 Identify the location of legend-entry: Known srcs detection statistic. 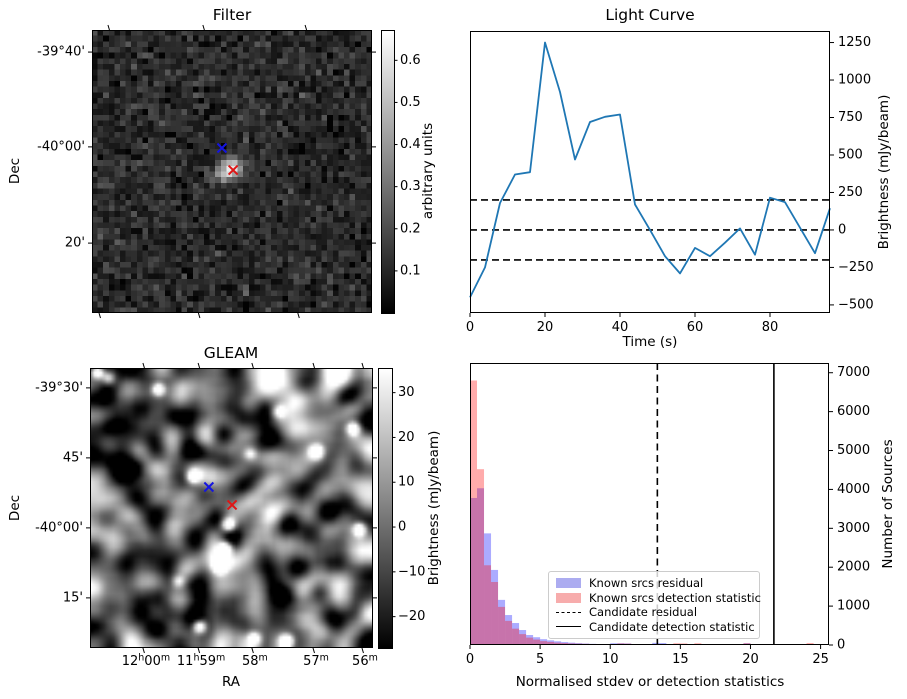
(658, 598).